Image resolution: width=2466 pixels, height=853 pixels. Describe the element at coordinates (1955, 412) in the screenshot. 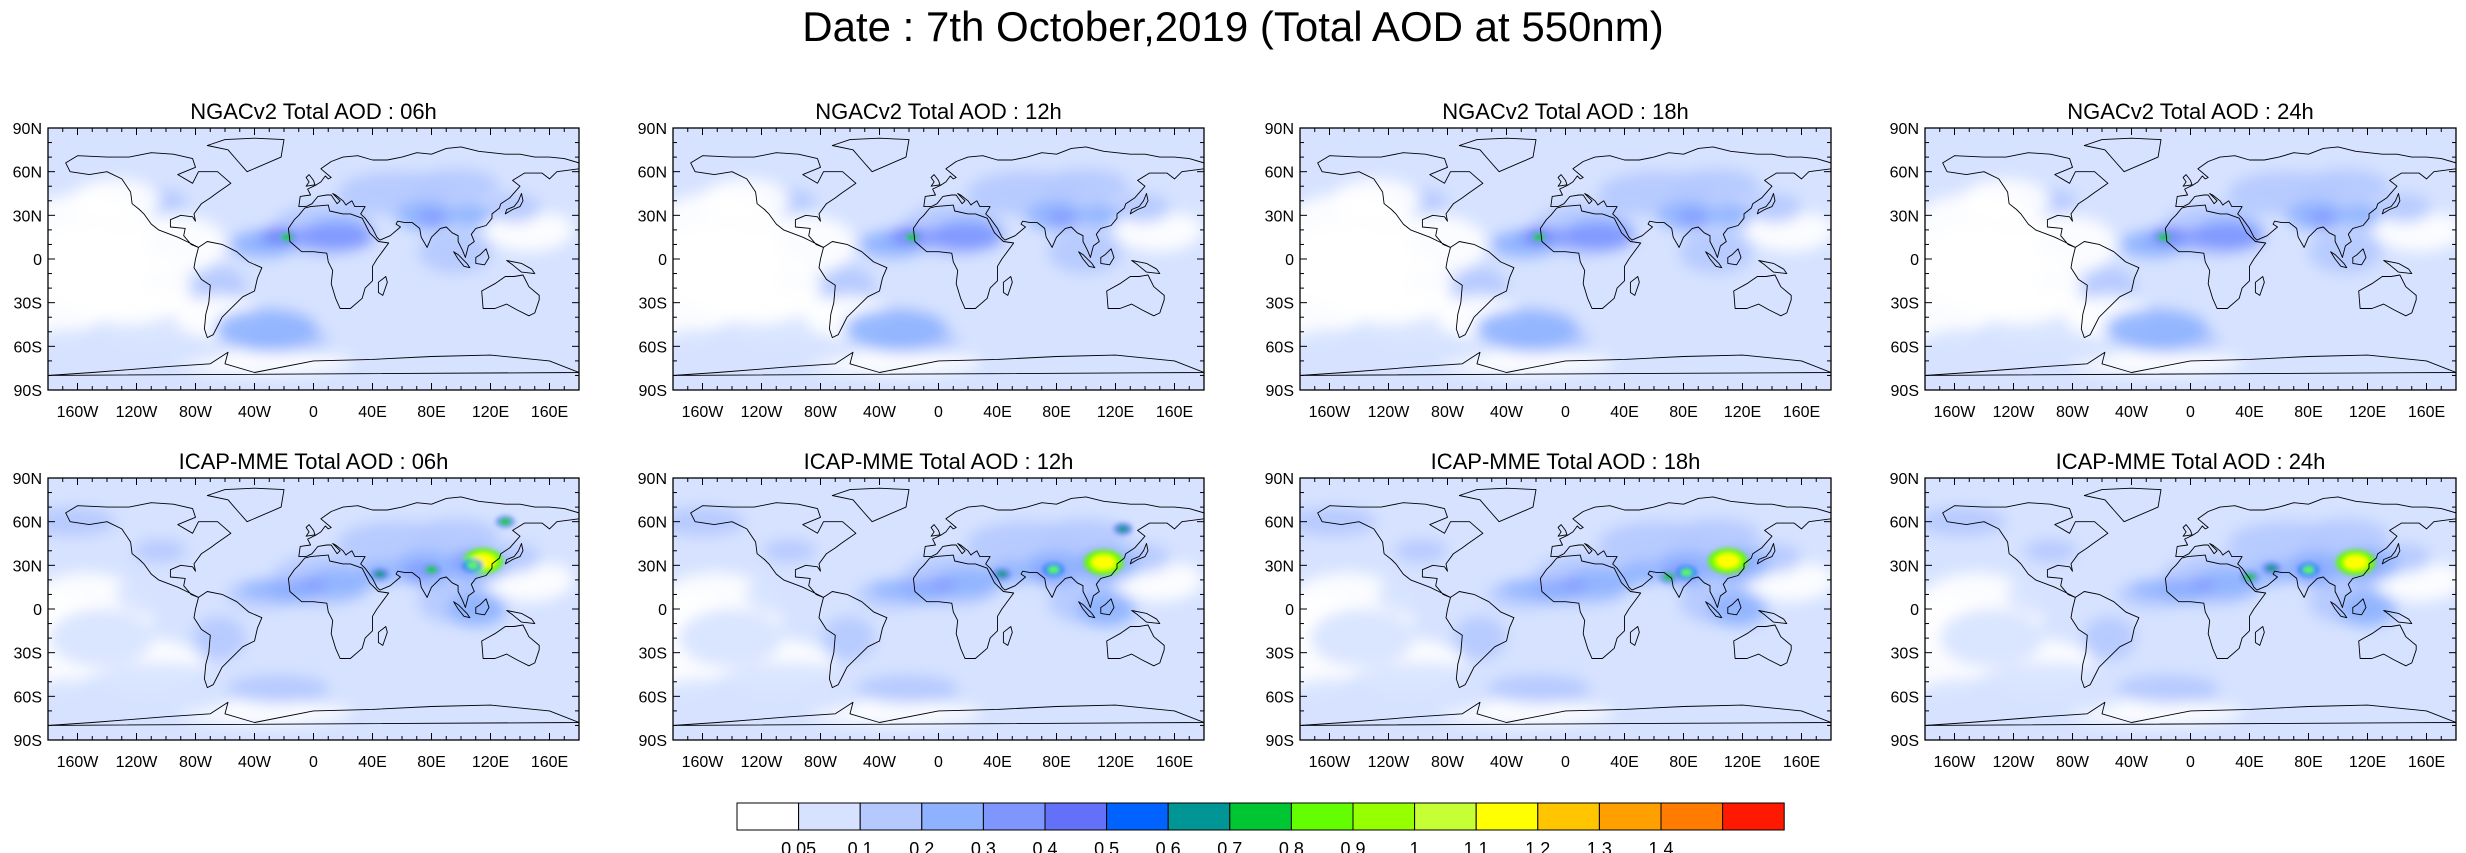

I see `x-tick-label: 160W` at that location.